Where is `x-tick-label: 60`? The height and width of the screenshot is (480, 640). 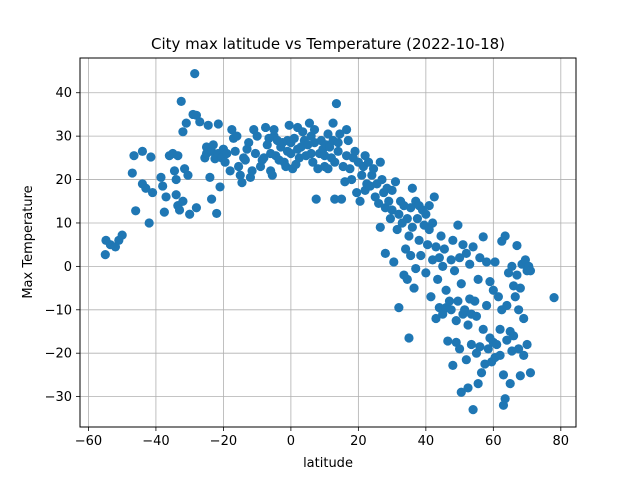 x-tick-label: 60 is located at coordinates (493, 441).